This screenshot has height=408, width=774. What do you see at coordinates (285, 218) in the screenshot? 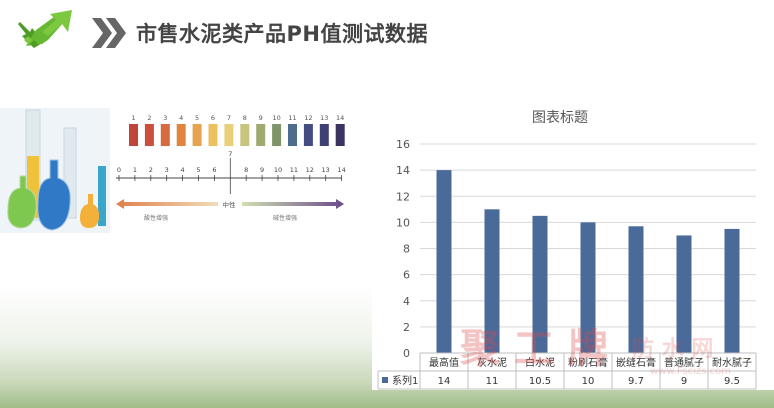
I see `base-label: 碱性增强` at bounding box center [285, 218].